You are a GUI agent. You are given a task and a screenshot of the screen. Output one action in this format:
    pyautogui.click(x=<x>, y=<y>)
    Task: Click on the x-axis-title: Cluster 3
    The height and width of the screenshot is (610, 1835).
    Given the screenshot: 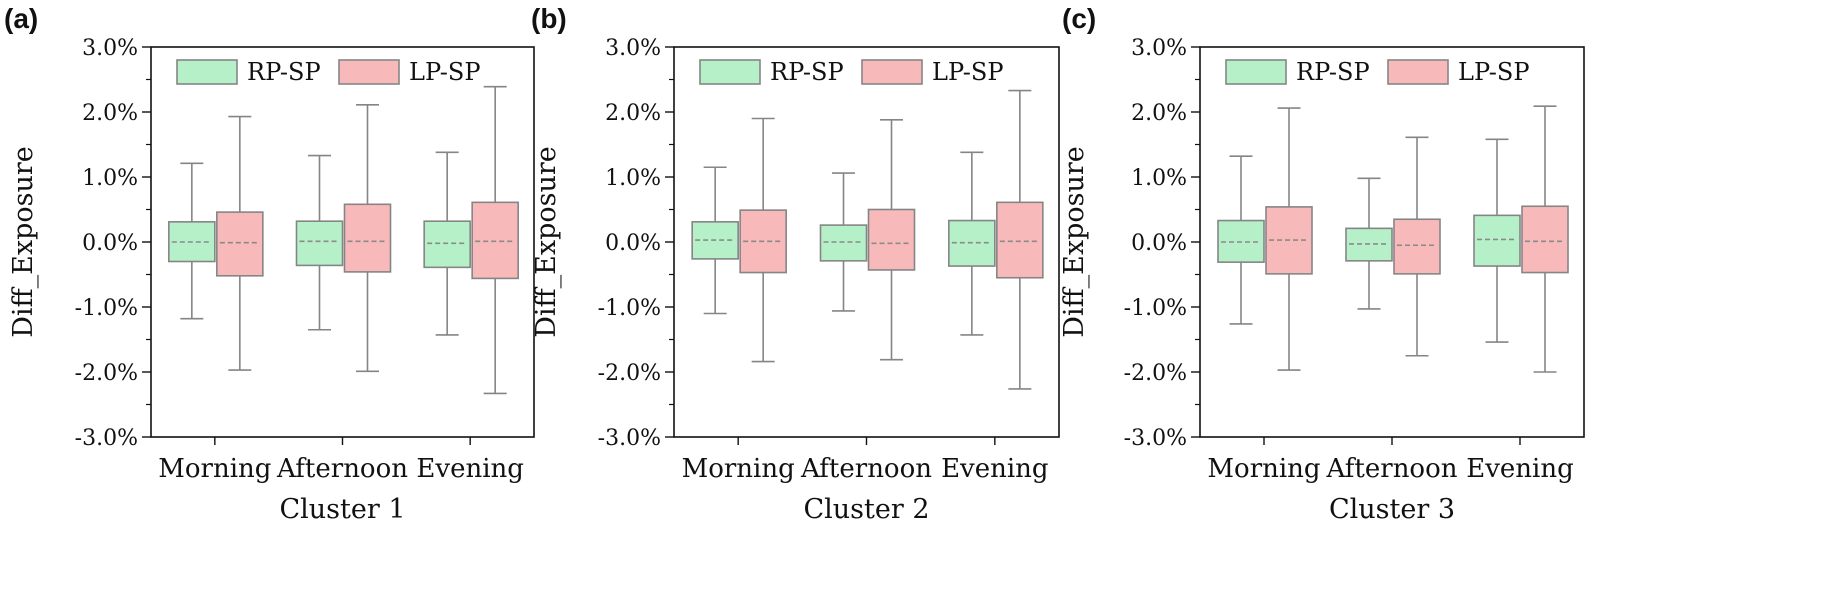 What is the action you would take?
    pyautogui.click(x=1392, y=509)
    